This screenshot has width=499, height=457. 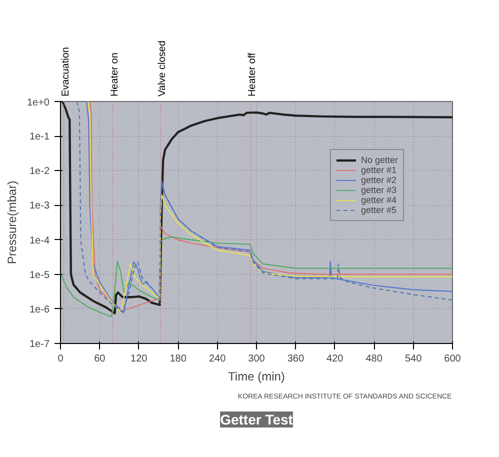 I want to click on legend-label: getter #5, so click(x=378, y=210).